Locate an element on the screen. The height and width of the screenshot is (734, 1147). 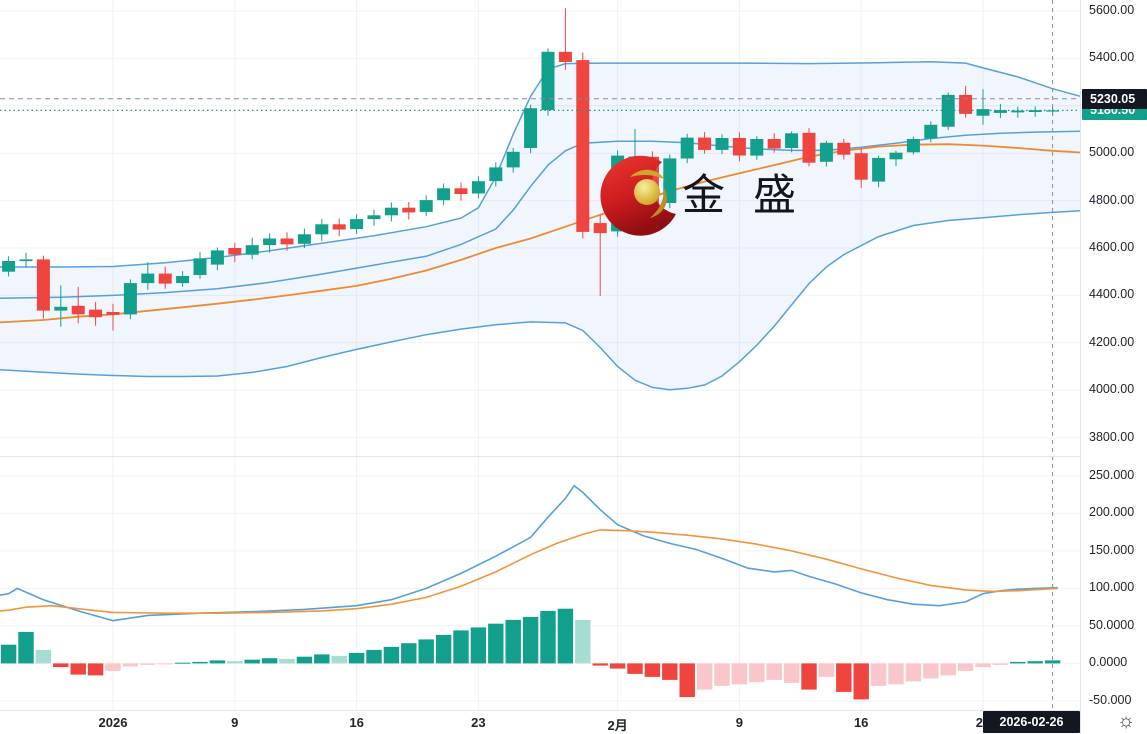
indicator-tick-label: 150.000 is located at coordinates (1112, 549).